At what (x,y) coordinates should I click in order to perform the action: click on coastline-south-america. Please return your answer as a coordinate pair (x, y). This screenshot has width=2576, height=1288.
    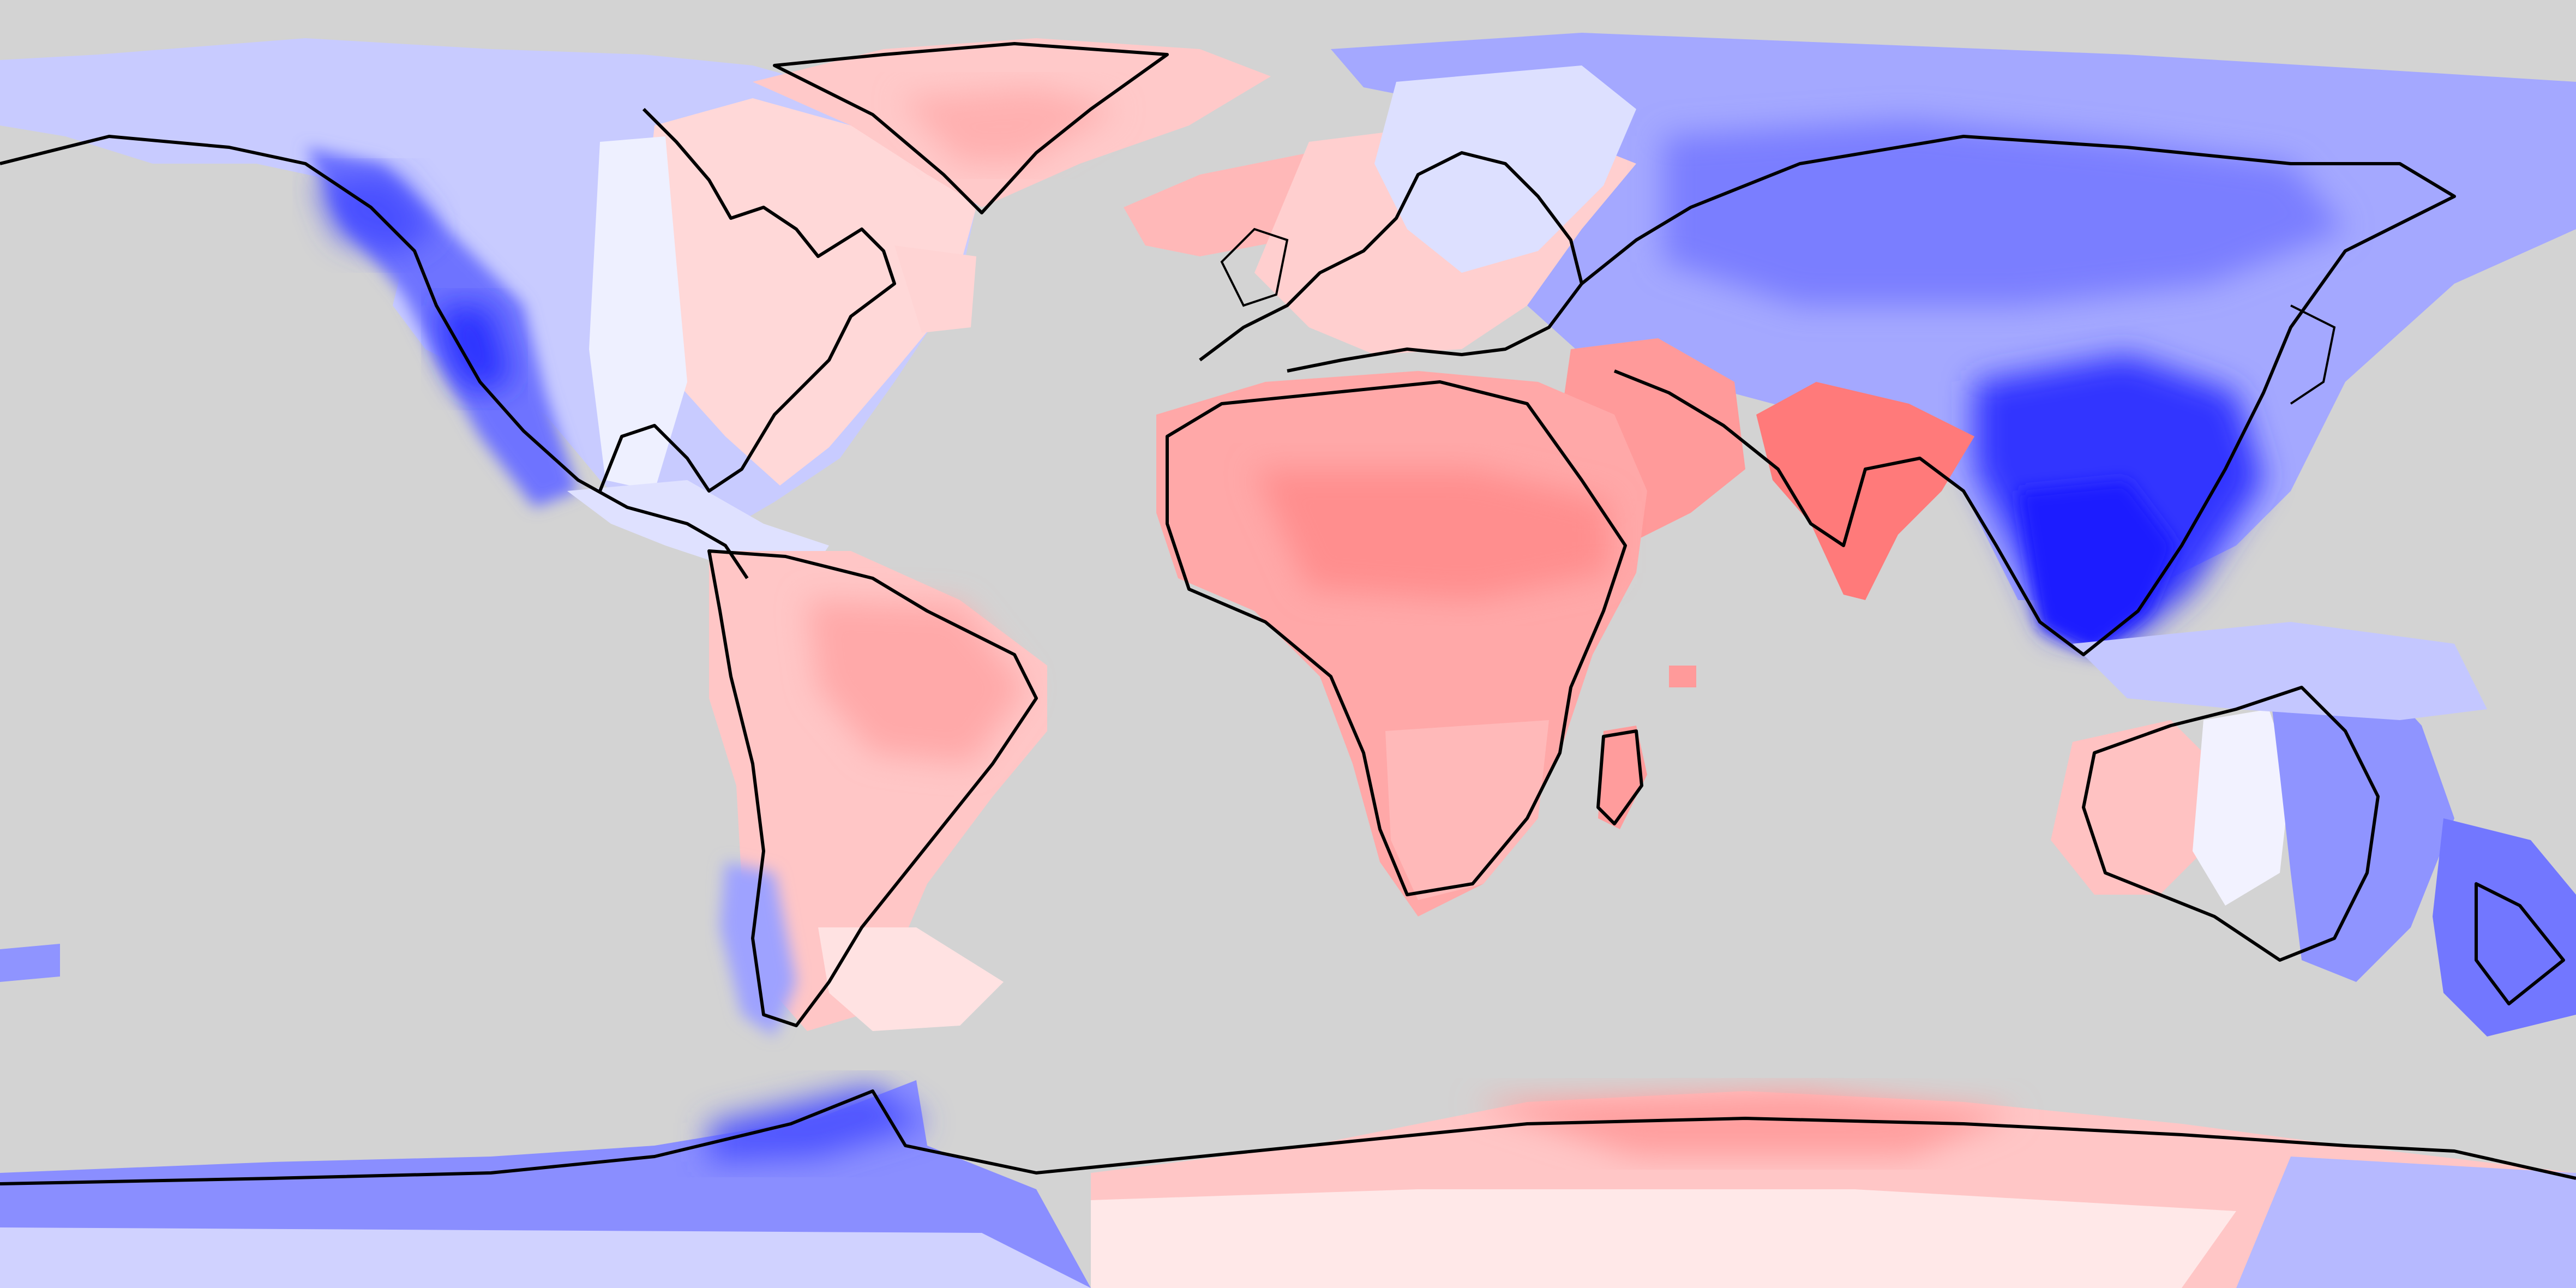
    Looking at the image, I should click on (873, 788).